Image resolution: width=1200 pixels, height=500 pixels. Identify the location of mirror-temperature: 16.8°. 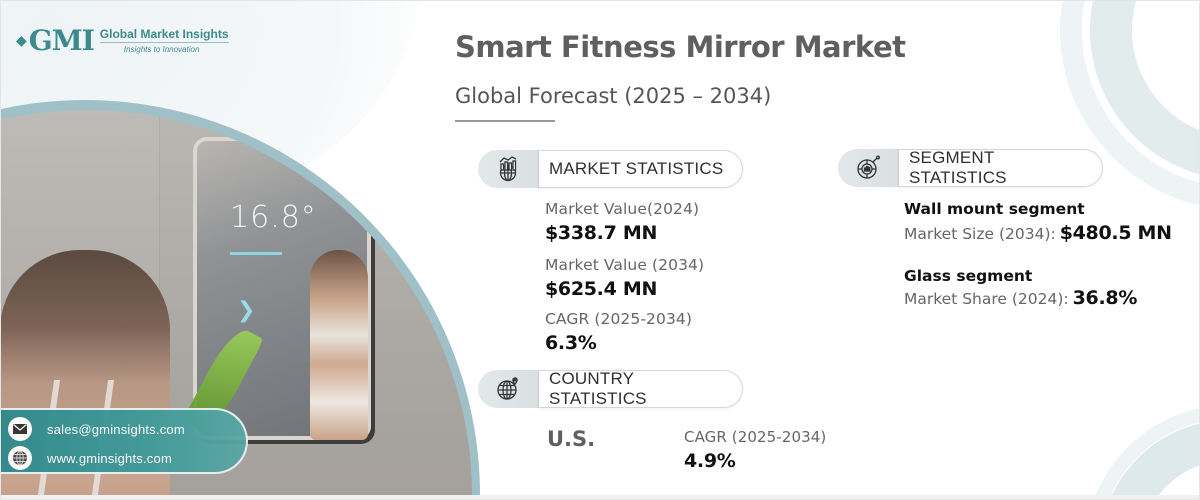
(273, 217).